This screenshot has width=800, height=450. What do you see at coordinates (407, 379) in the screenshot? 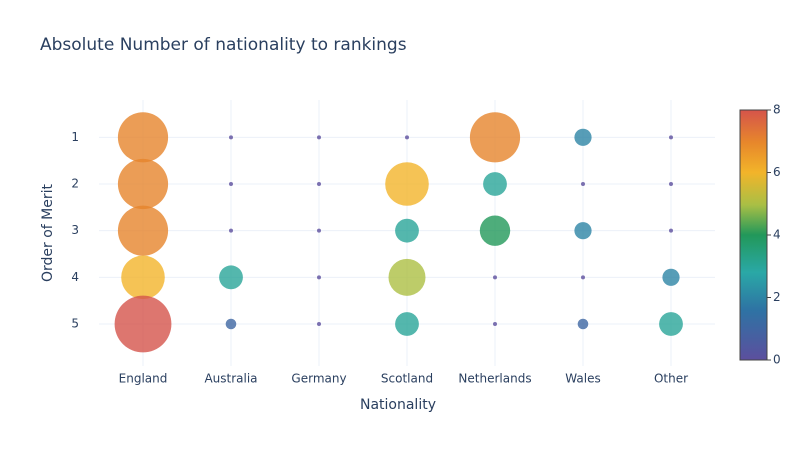
I see `x-tick-label: Scotland` at bounding box center [407, 379].